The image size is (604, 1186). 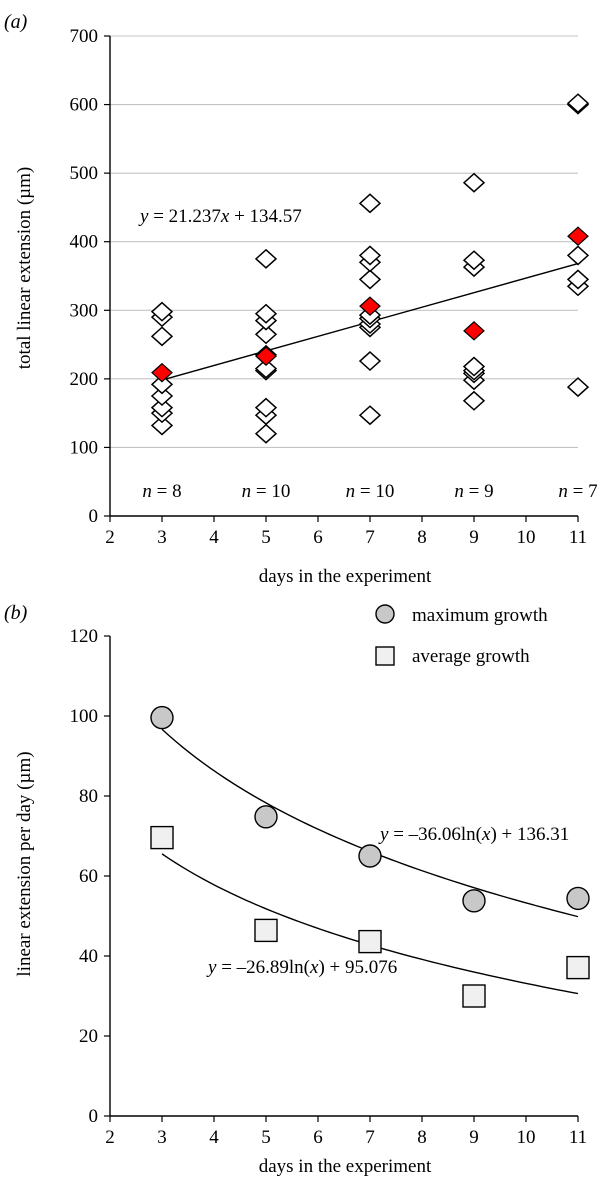 I want to click on panel-a-y-tick-label: 100, so click(x=84, y=447).